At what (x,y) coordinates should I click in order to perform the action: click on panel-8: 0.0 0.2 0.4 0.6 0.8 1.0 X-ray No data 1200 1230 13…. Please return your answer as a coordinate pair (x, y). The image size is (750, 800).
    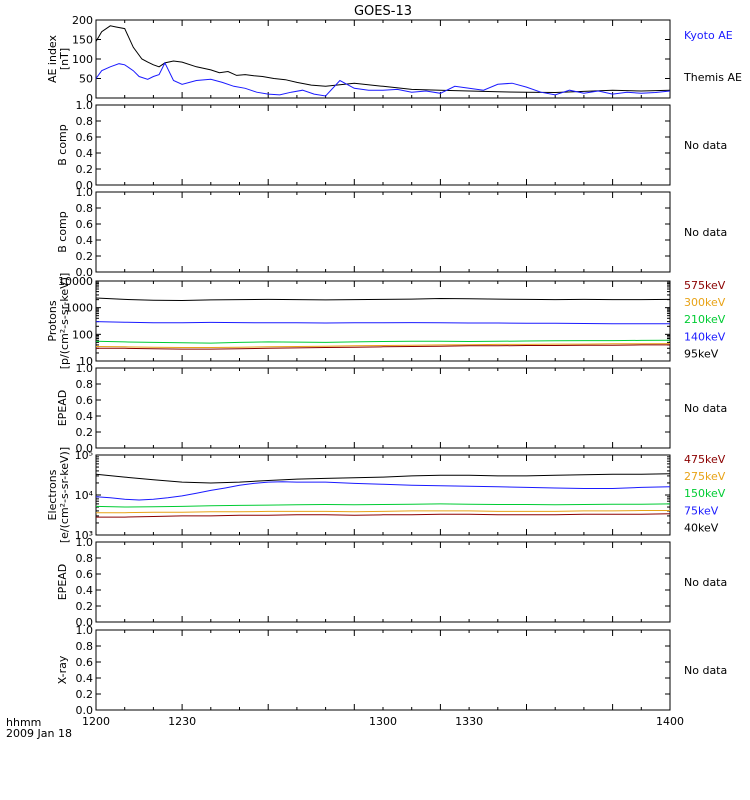
    Looking at the image, I should click on (391, 676).